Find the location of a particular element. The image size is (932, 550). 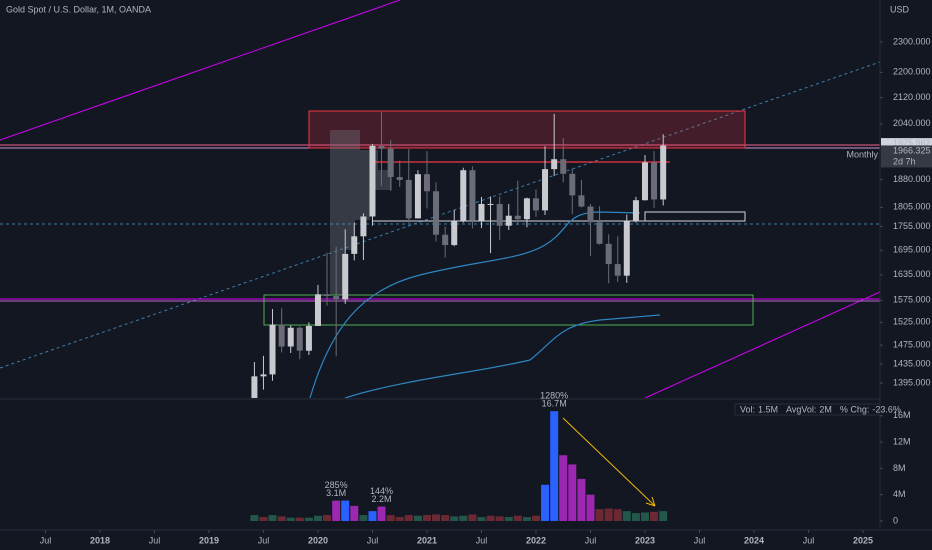

x-tick-label: 2018 is located at coordinates (100, 540).